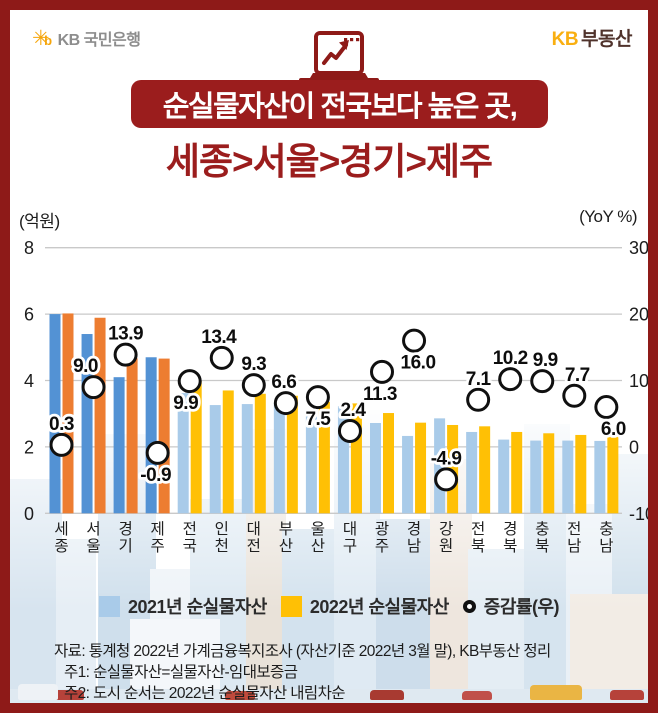 This screenshot has width=658, height=713. I want to click on yoy-marker-세종, so click(61, 444).